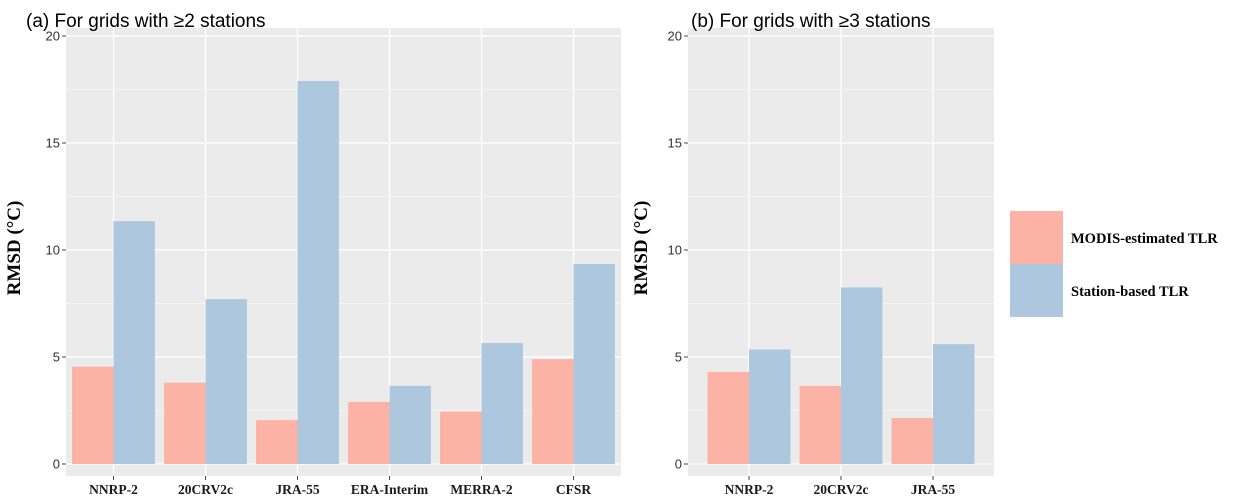  What do you see at coordinates (1114, 264) in the screenshot?
I see `legend: MODIS-estimated TLR Station-based TLR` at bounding box center [1114, 264].